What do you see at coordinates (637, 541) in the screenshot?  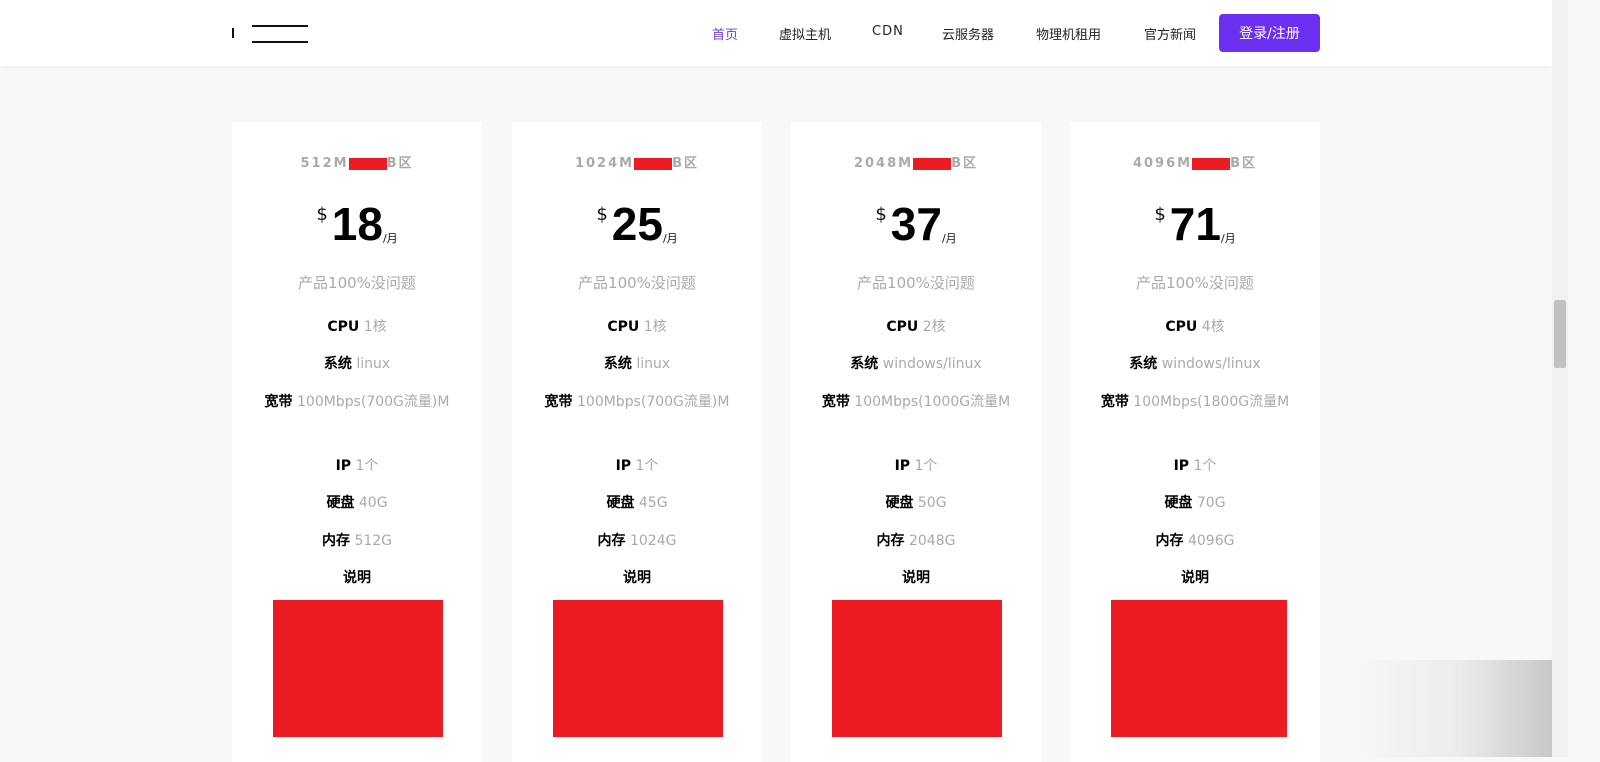 I see `spec-memory: 内存 1024G` at bounding box center [637, 541].